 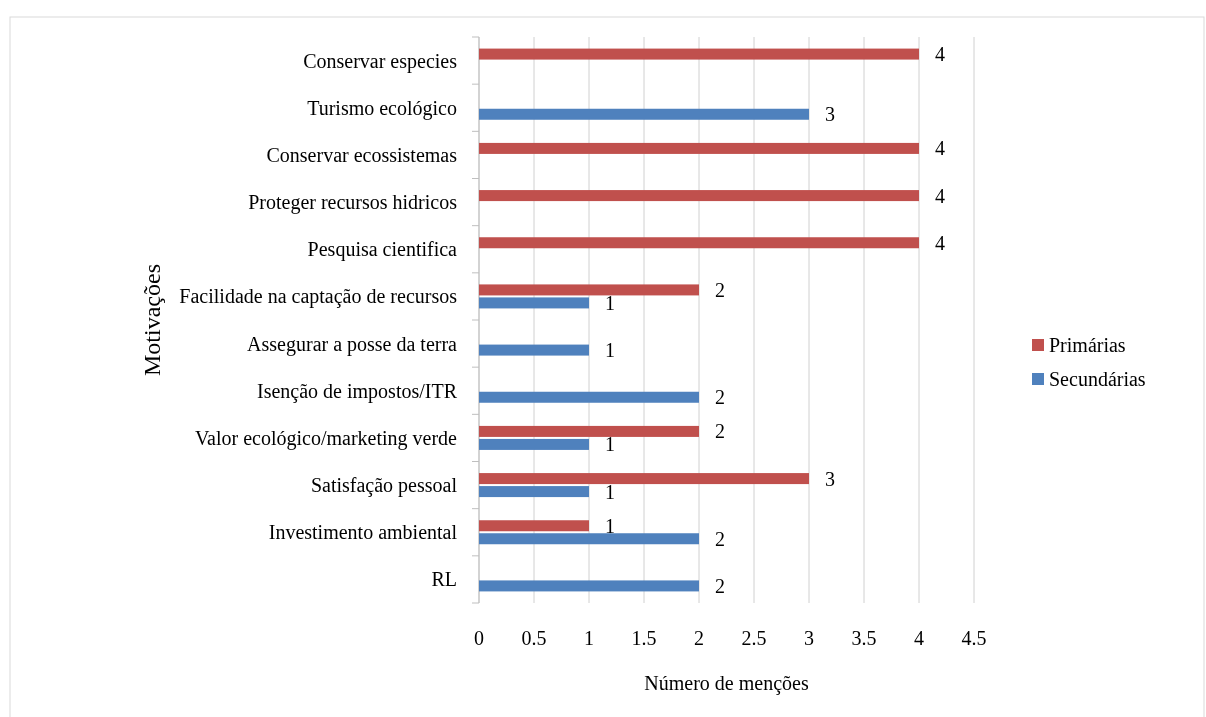 I want to click on x-tick-label: 1.5, so click(x=644, y=638).